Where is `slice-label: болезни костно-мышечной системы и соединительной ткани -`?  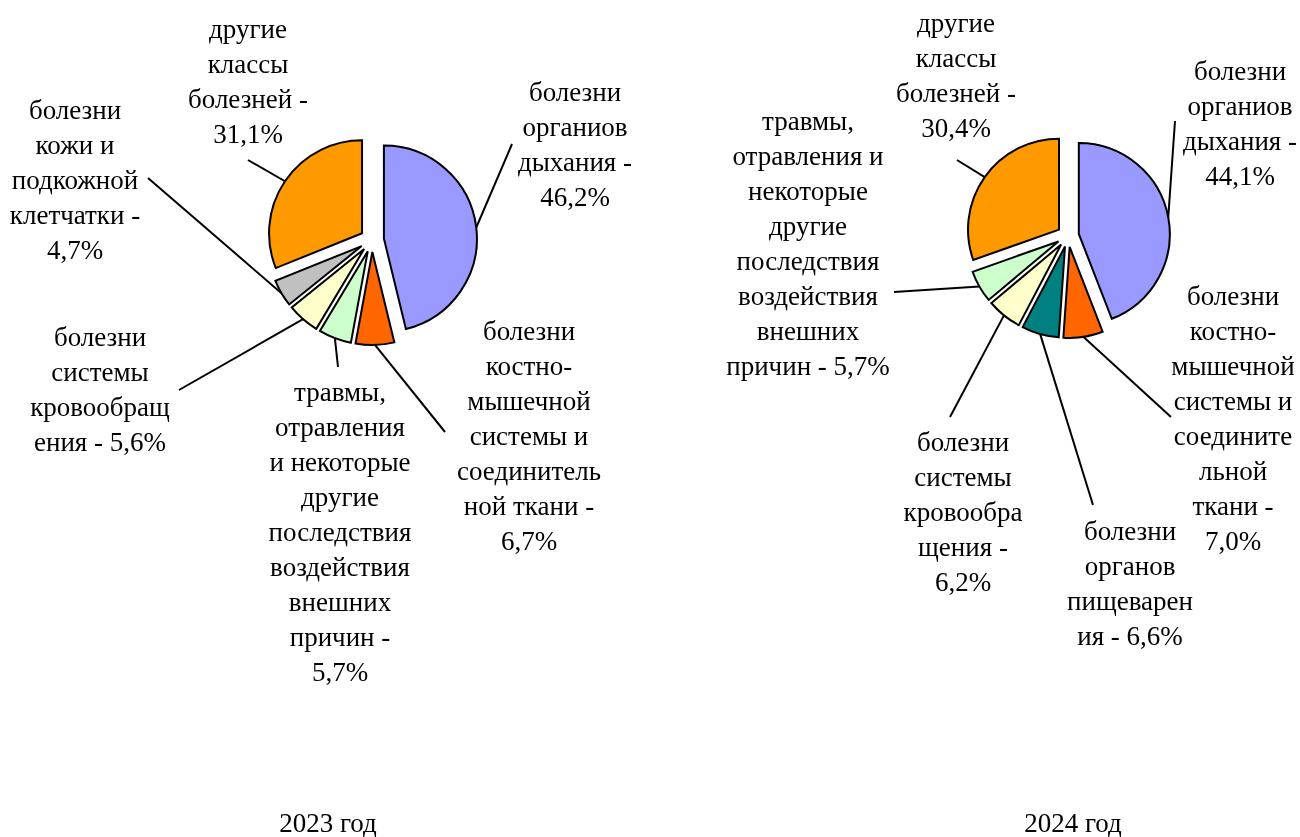
slice-label: болезни костно-мышечной системы и соединительной ткани - is located at coordinates (529, 418).